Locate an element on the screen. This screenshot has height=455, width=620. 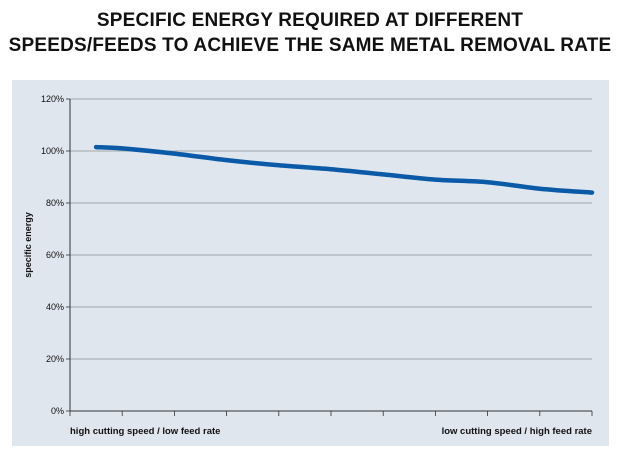
y-tick-label: 100% is located at coordinates (52, 151).